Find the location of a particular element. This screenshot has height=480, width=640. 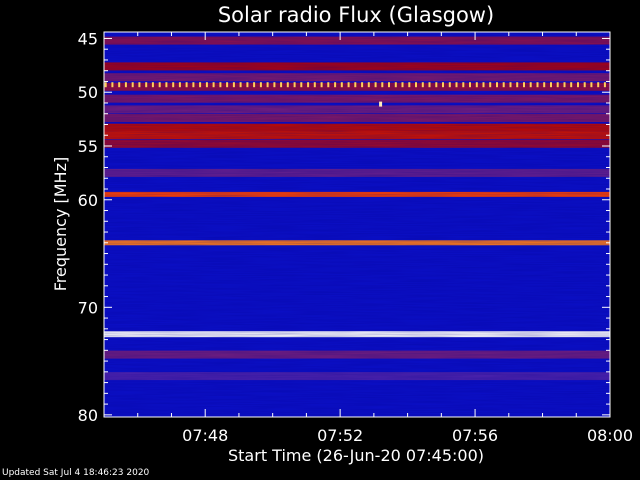

isolated-burst is located at coordinates (381, 104).